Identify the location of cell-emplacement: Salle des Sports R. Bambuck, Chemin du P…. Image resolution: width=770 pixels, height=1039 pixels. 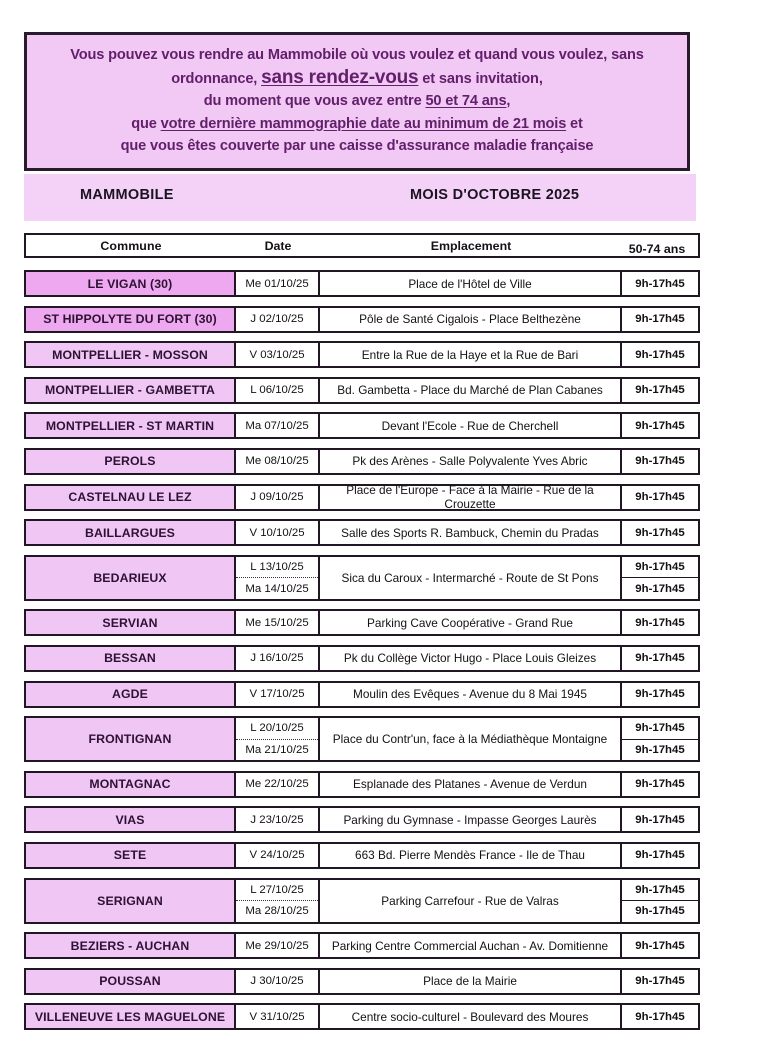
(471, 533).